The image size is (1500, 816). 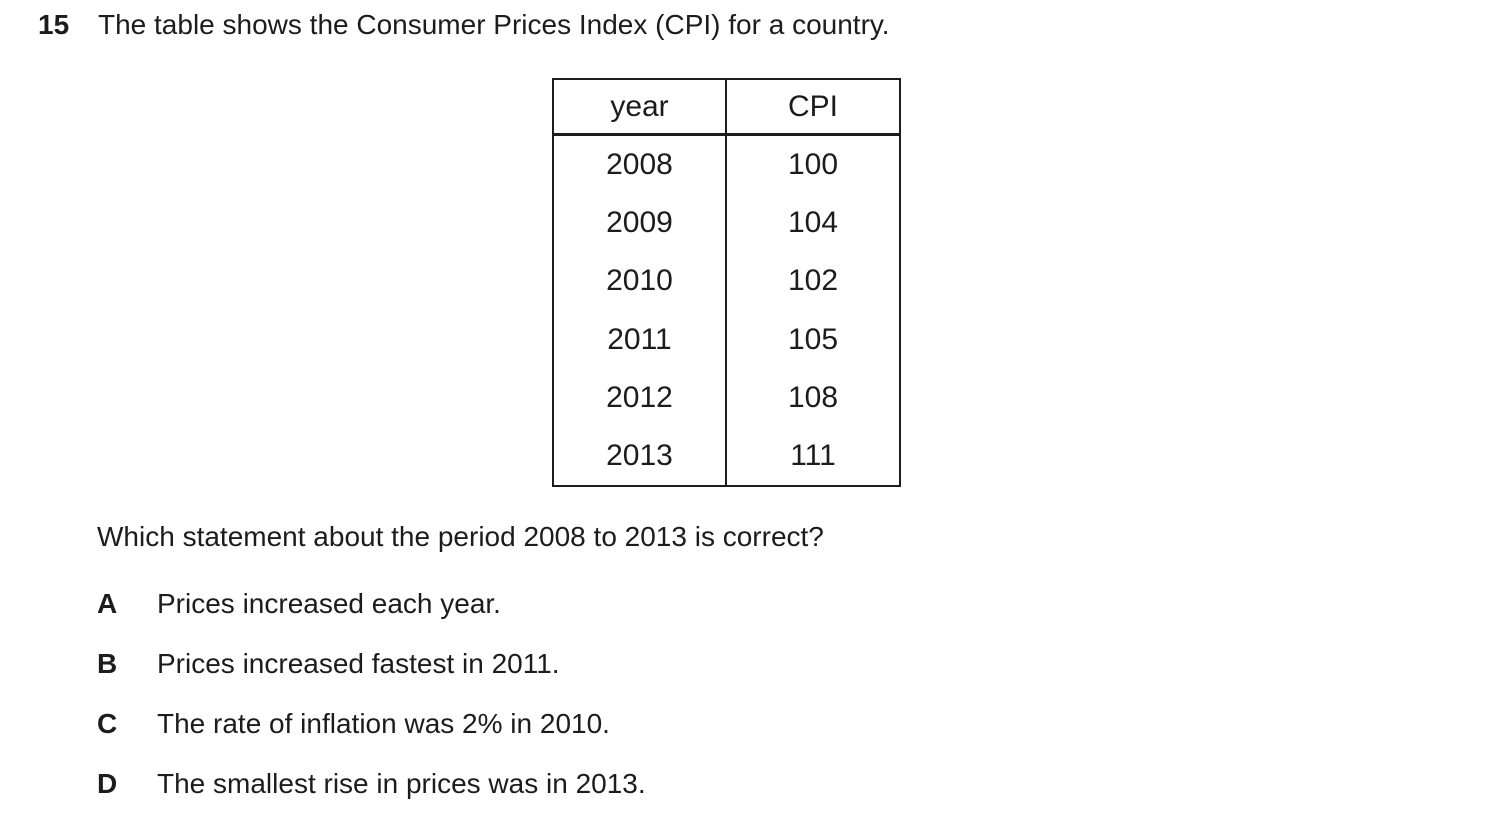 I want to click on year-cell: 2008, so click(x=640, y=165).